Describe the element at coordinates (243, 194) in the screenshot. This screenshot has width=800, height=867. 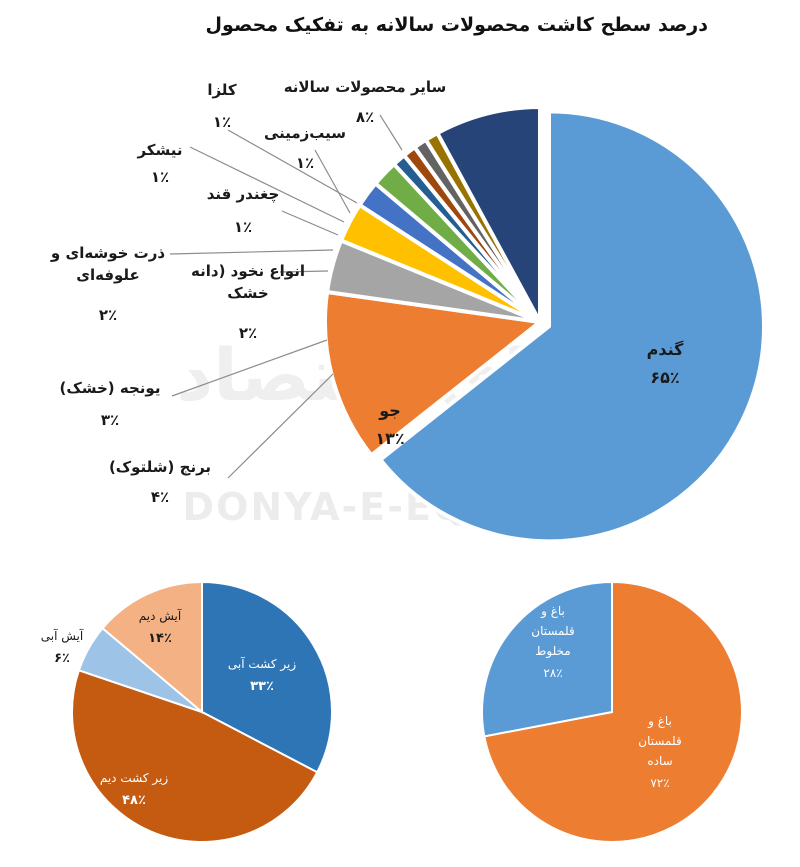
I see `slice-name: چغندر قند` at that location.